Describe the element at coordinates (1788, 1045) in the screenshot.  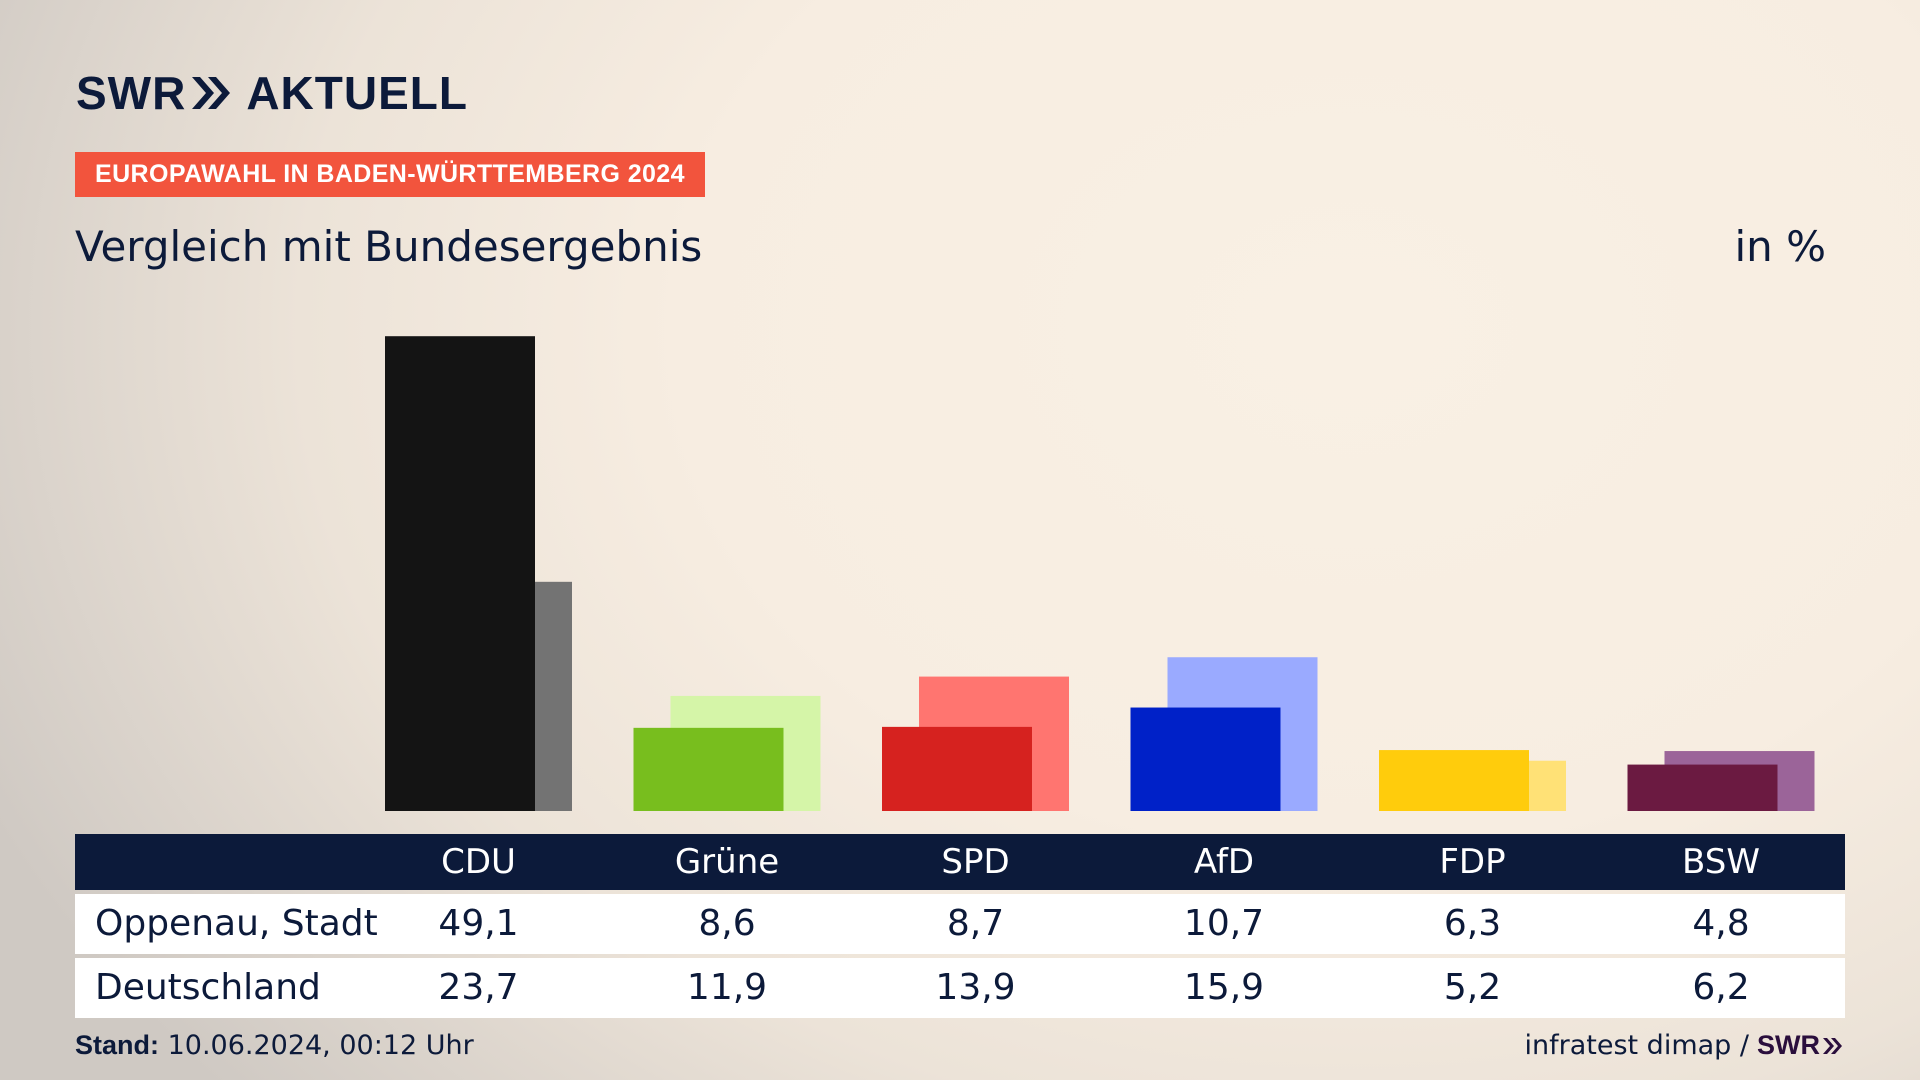
I see `footer-logo-text: SWR` at that location.